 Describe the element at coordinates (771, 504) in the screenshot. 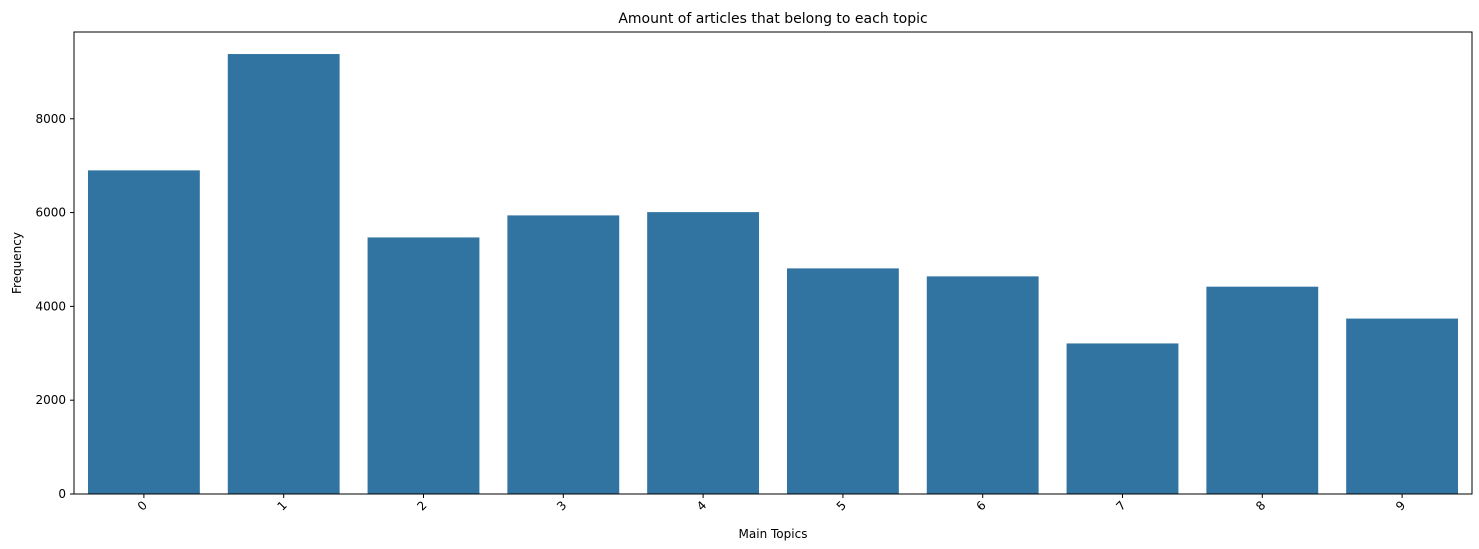

I see `x-axis: 0 1 2 3 4 5 6 7 8 9` at that location.